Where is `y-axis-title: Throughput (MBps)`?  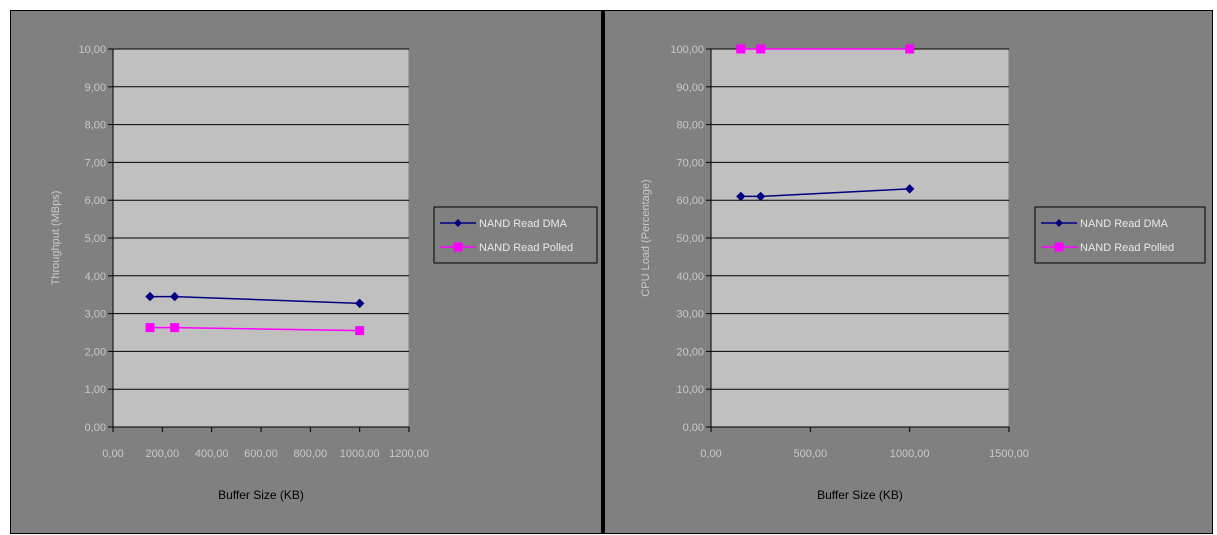
y-axis-title: Throughput (MBps) is located at coordinates (56, 238).